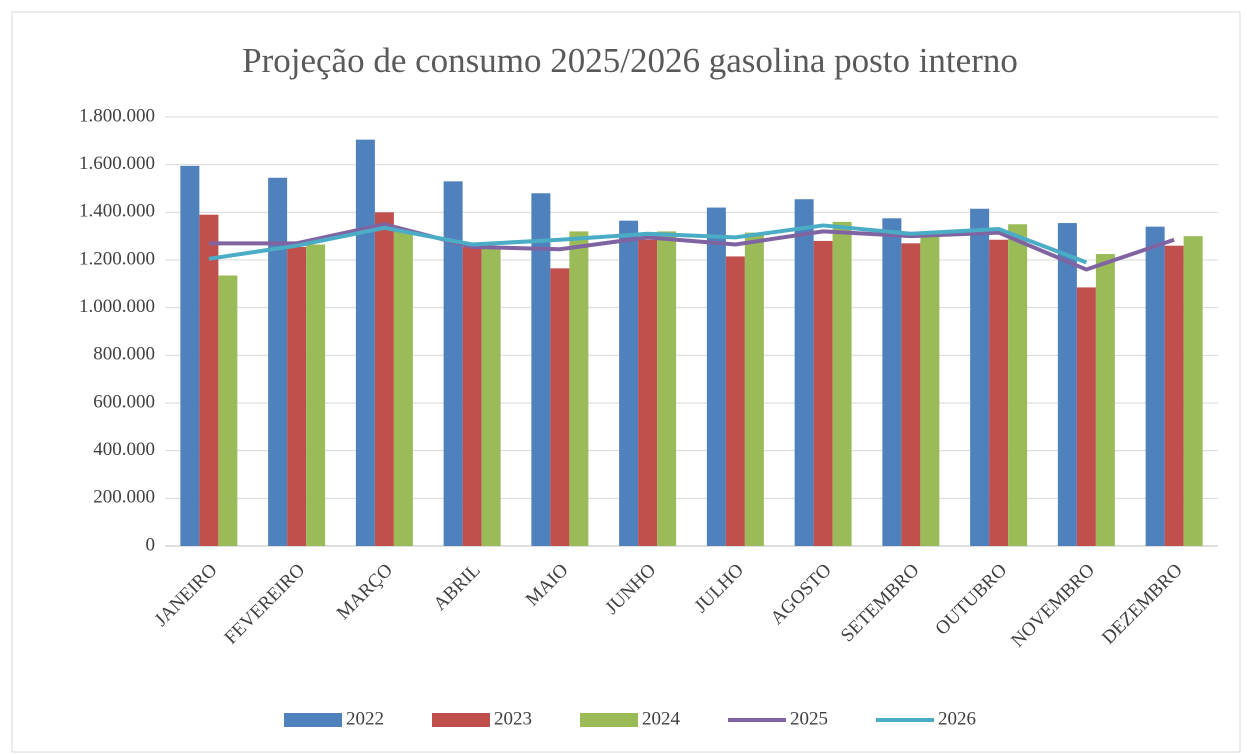  Describe the element at coordinates (513, 718) in the screenshot. I see `legend-label: 2023` at that location.